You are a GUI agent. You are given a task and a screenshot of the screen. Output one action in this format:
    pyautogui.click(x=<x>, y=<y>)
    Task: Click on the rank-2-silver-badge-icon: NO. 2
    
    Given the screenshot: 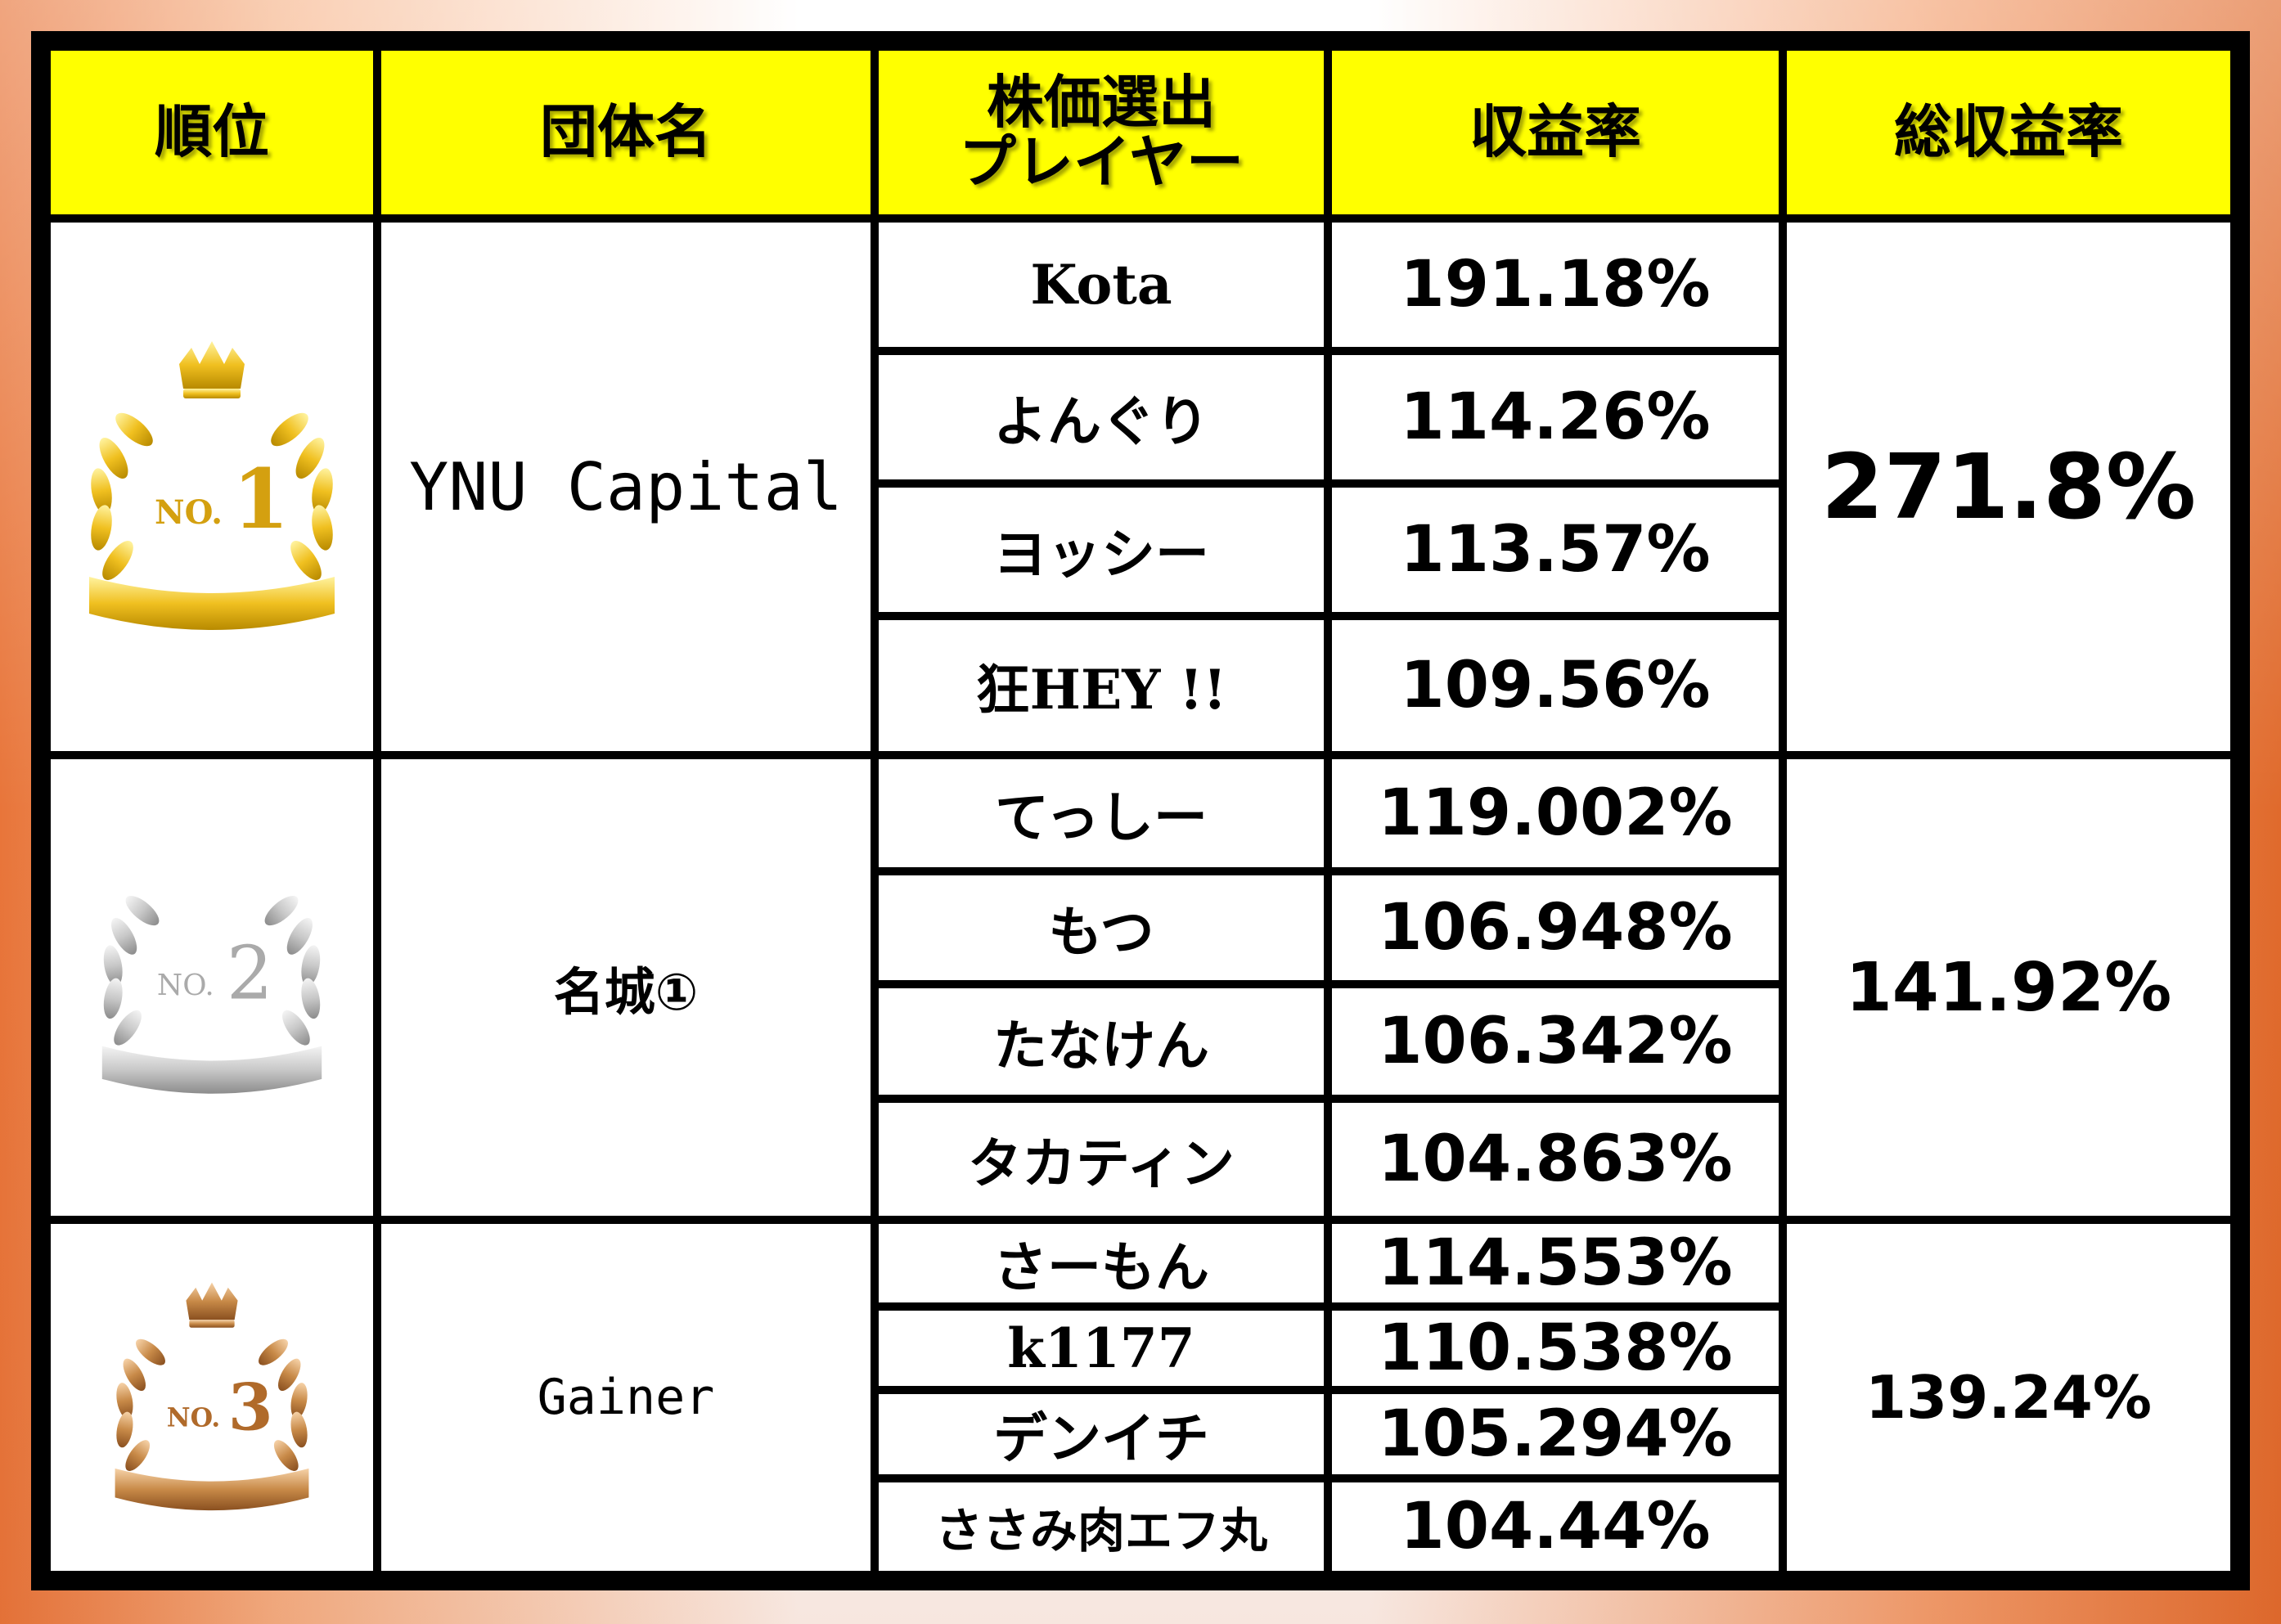 What is the action you would take?
    pyautogui.click(x=211, y=994)
    